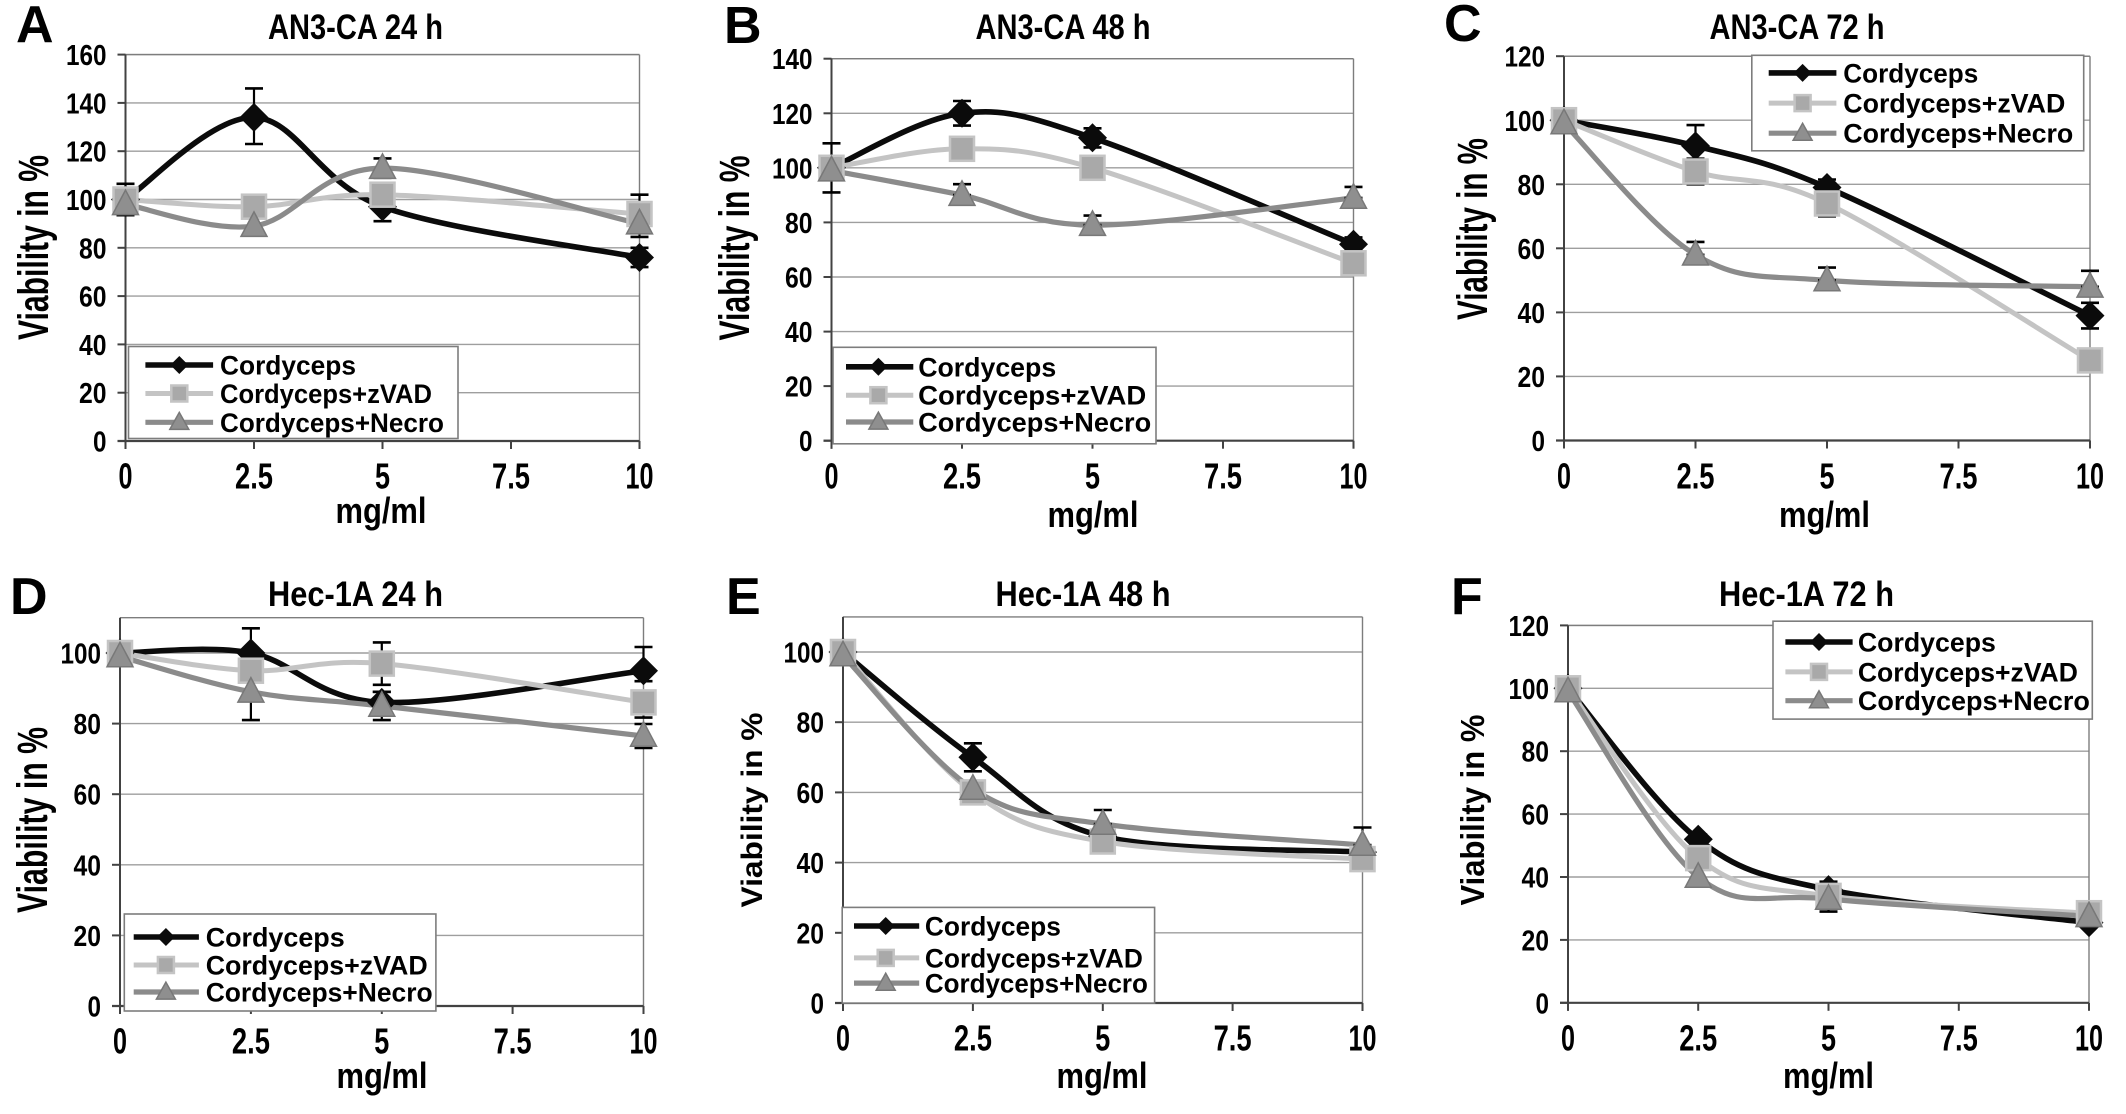 The width and height of the screenshot is (2126, 1114). What do you see at coordinates (1463, 26) in the screenshot?
I see `svg-text: C` at bounding box center [1463, 26].